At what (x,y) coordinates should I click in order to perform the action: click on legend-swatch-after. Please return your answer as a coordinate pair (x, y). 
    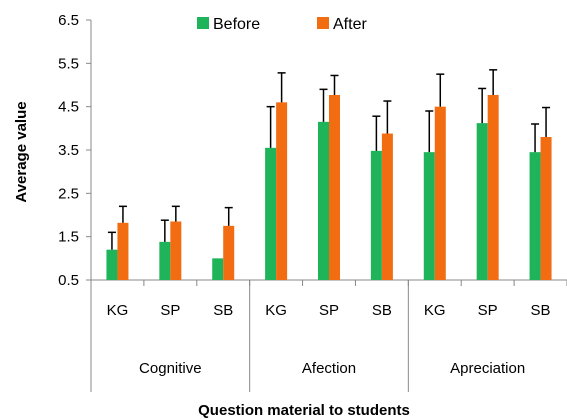
    Looking at the image, I should click on (323, 23).